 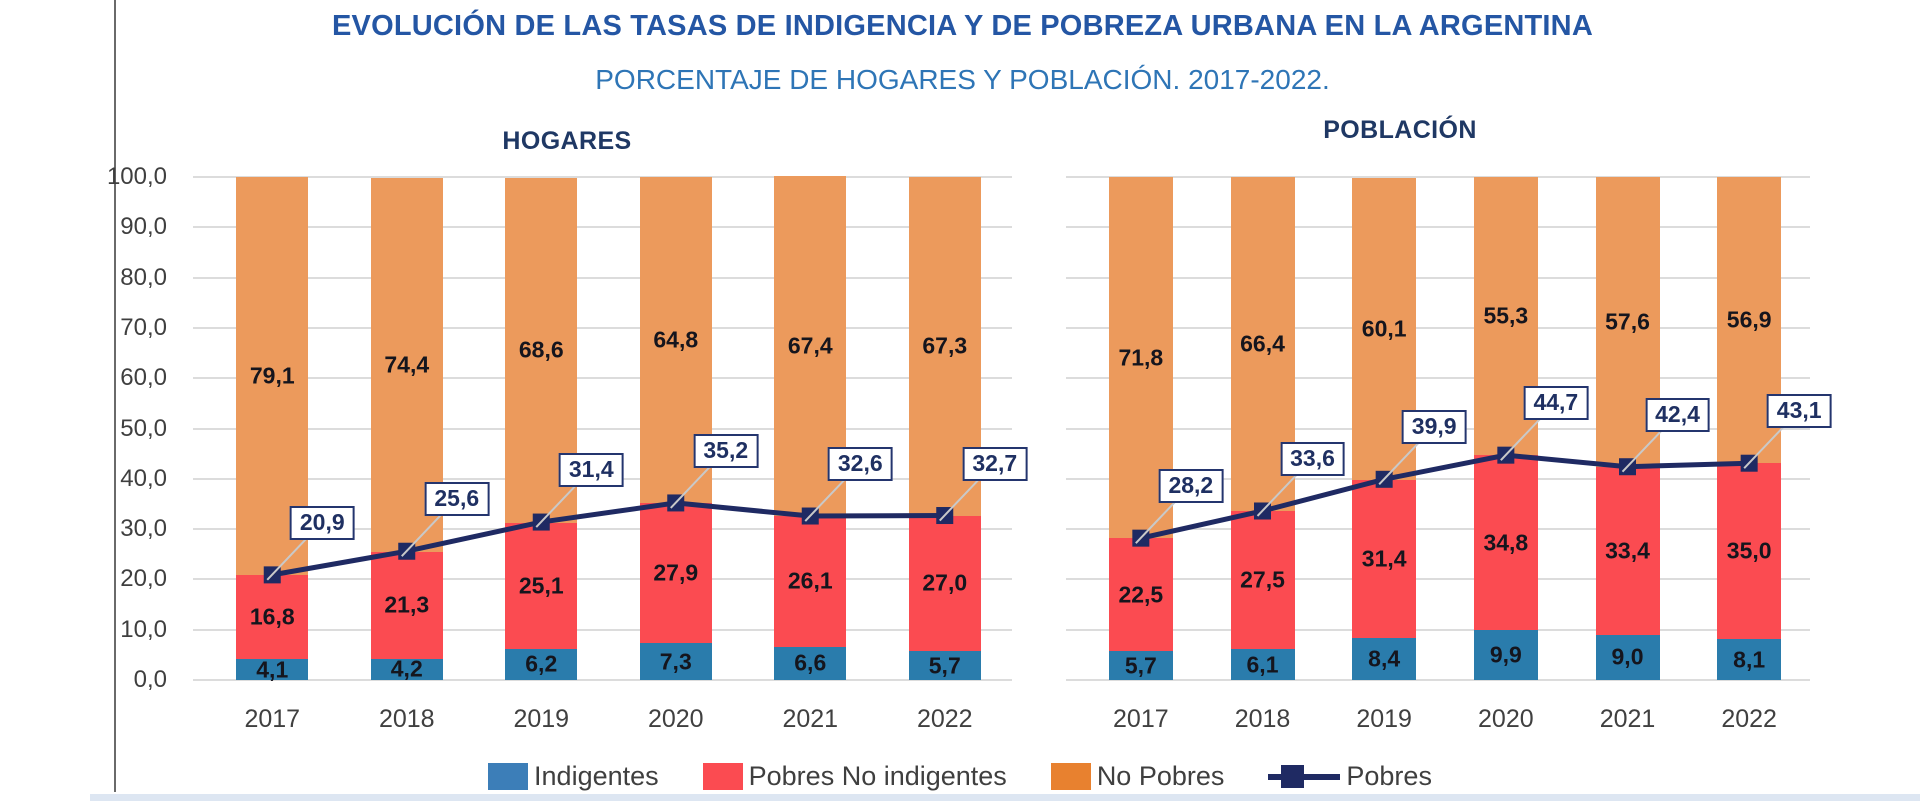 What do you see at coordinates (1160, 775) in the screenshot?
I see `legend-label: No Pobres` at bounding box center [1160, 775].